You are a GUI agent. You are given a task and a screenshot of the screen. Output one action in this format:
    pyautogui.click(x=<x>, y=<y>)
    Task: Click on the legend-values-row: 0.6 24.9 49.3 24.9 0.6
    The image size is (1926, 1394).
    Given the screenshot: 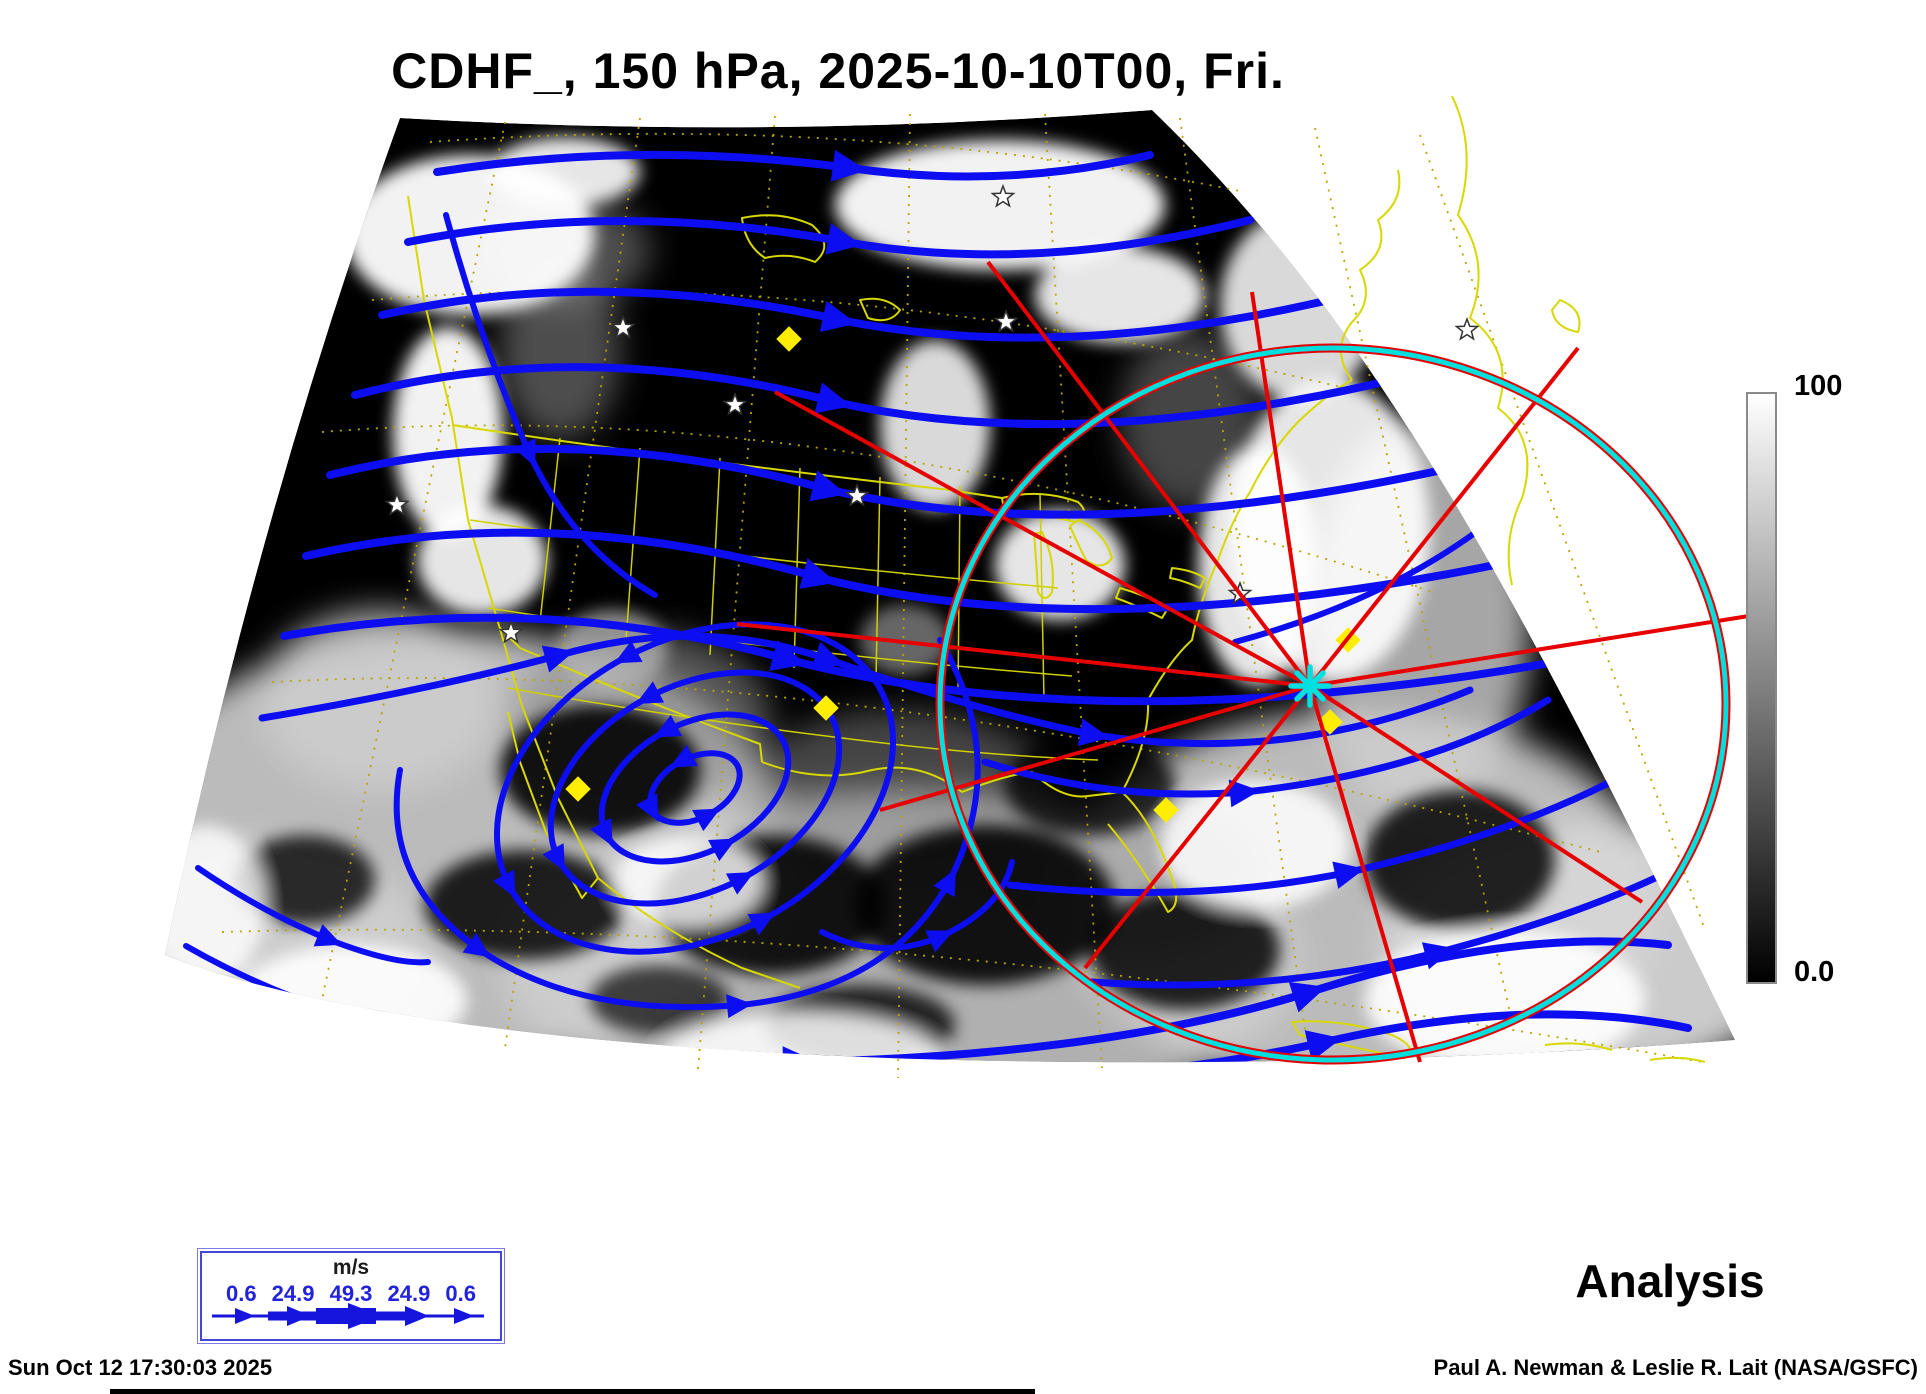 What is the action you would take?
    pyautogui.click(x=351, y=1294)
    